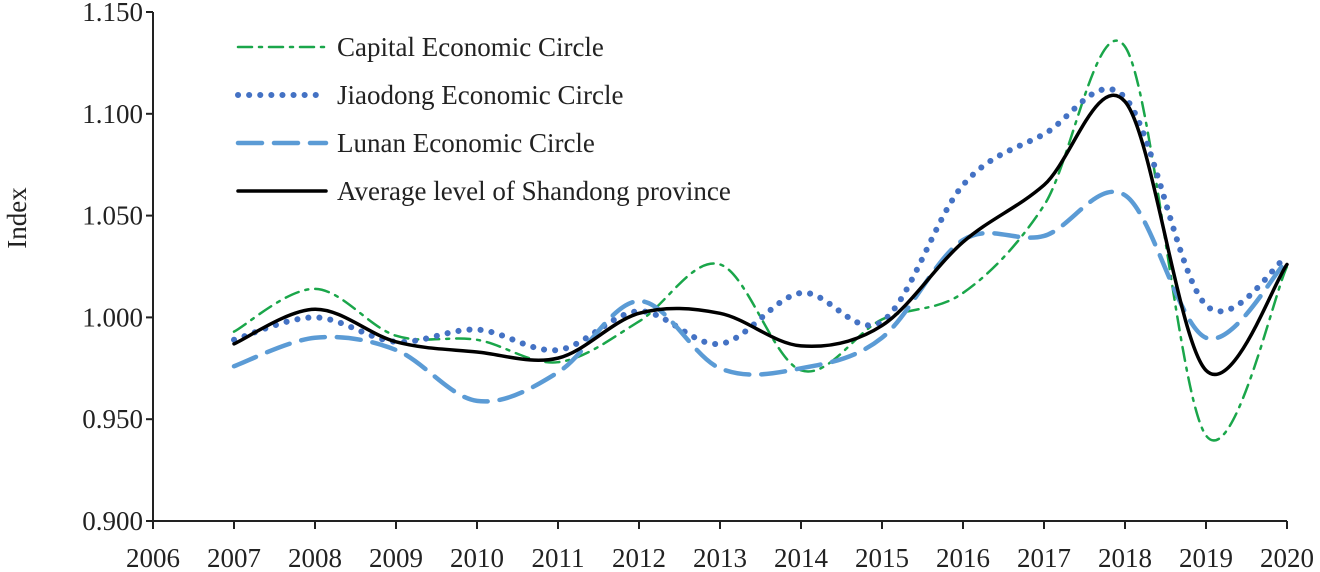 This screenshot has width=1320, height=572. I want to click on x-tick-label: 2012, so click(639, 557).